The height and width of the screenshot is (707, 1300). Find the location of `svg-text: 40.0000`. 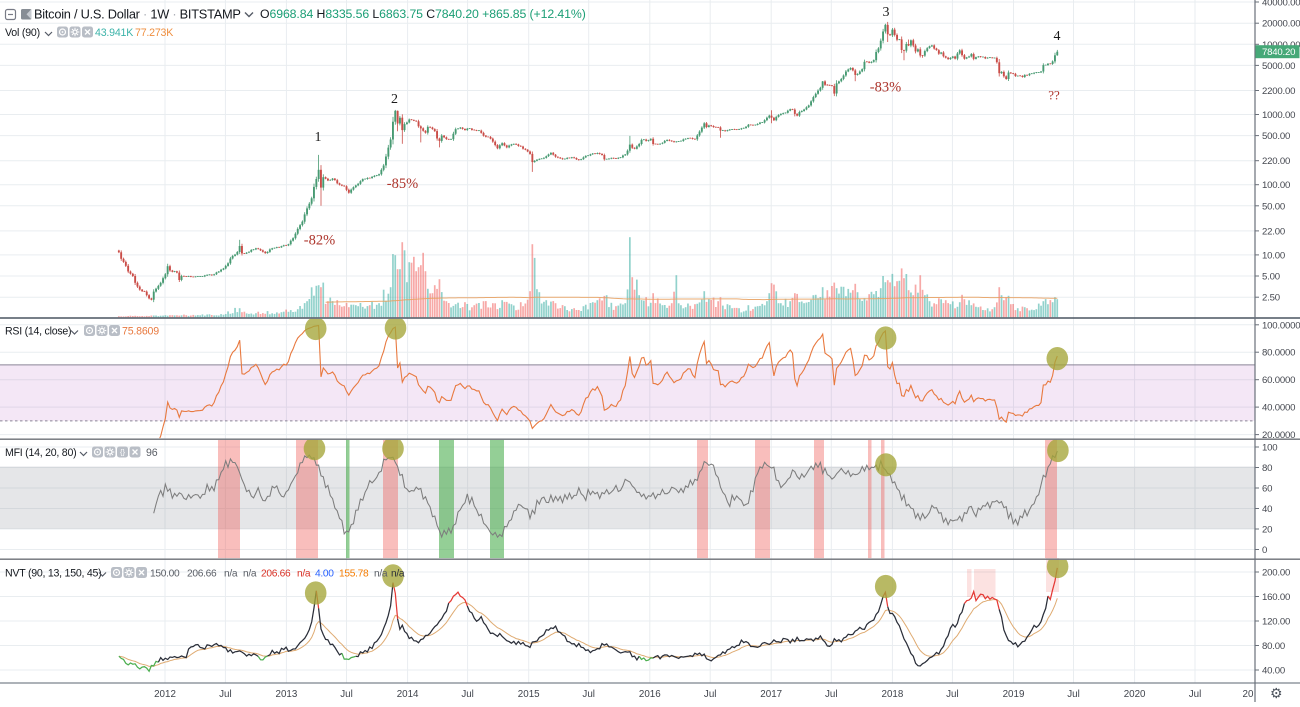

svg-text: 40.0000 is located at coordinates (1278, 408).